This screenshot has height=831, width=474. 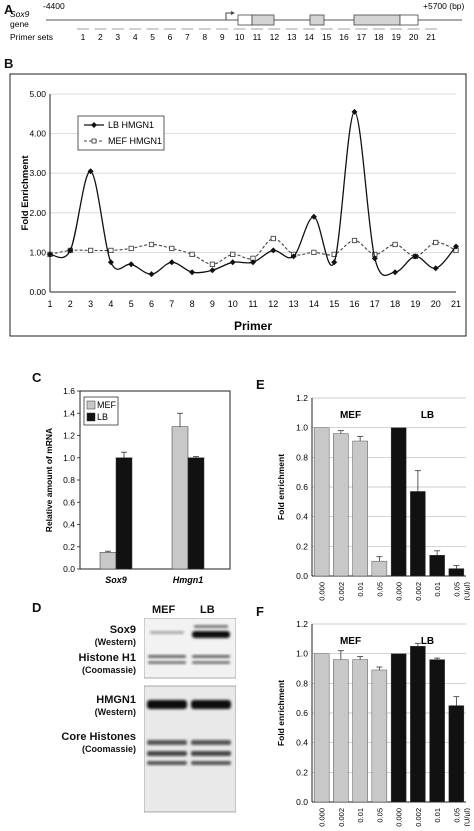 What do you see at coordinates (94, 125) in the screenshot?
I see `legend-marker-lb` at bounding box center [94, 125].